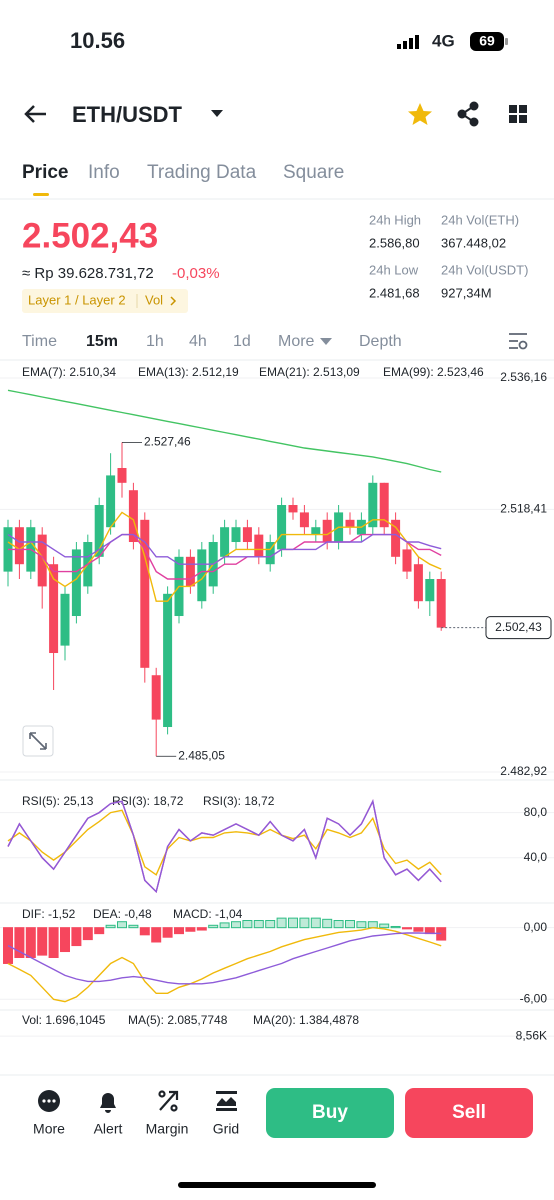  Describe the element at coordinates (122, 914) in the screenshot. I see `legend-entry: DEA: -0,48` at that location.